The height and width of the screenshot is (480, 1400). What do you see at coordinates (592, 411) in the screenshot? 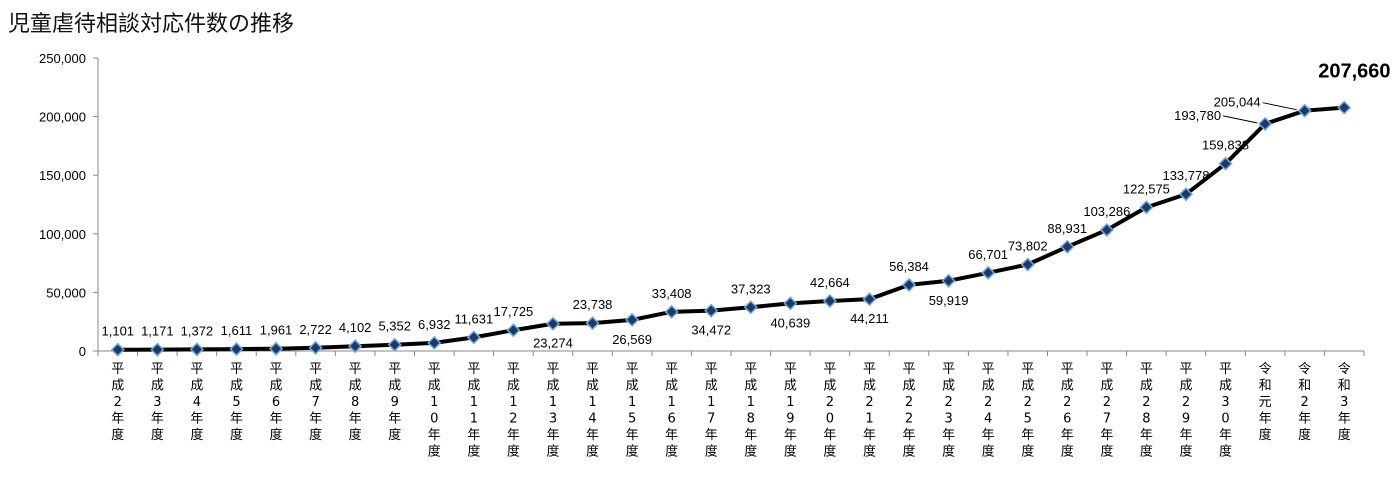
I see `x-tick-label: 平成 1 4 年度` at bounding box center [592, 411].